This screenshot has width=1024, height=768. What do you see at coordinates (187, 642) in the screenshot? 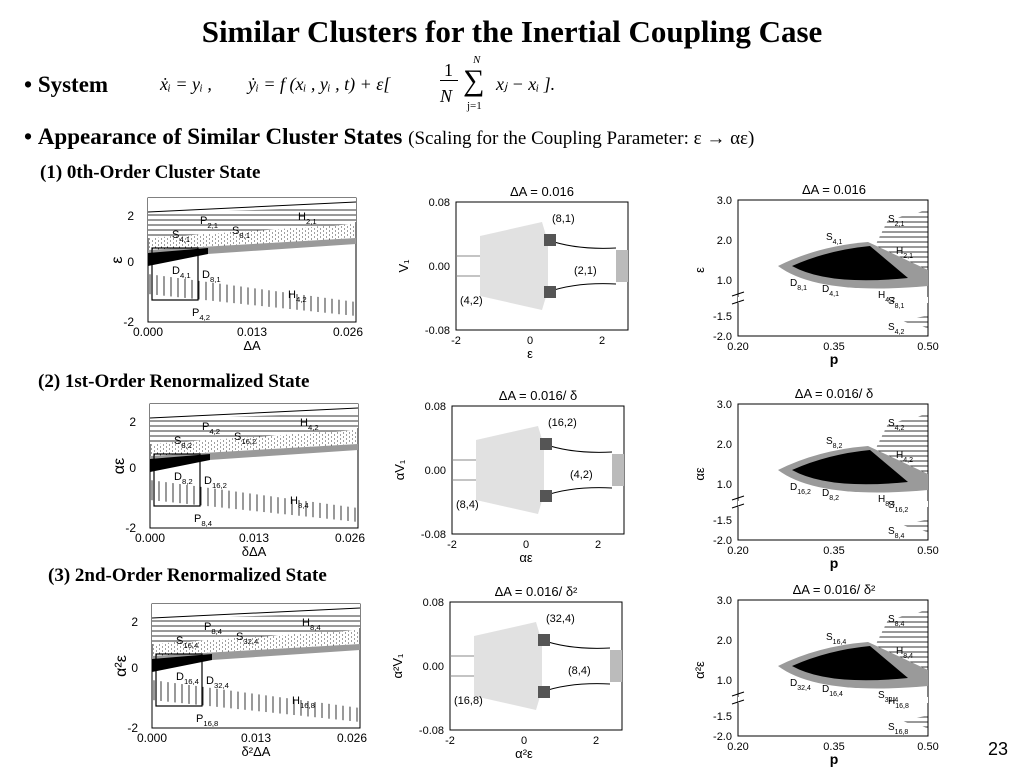
I see `region-label: S16,4` at bounding box center [187, 642].